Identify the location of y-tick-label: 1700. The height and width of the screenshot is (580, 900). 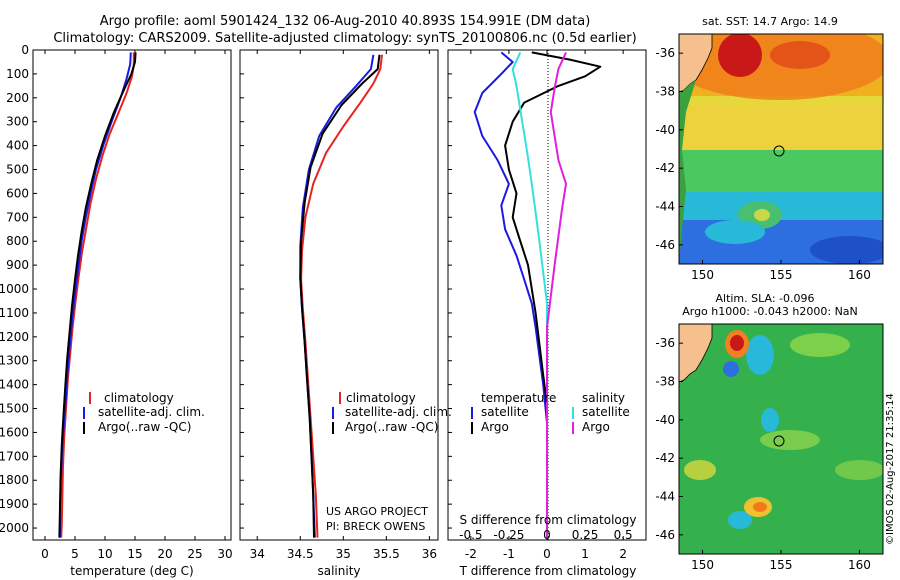
(14, 456).